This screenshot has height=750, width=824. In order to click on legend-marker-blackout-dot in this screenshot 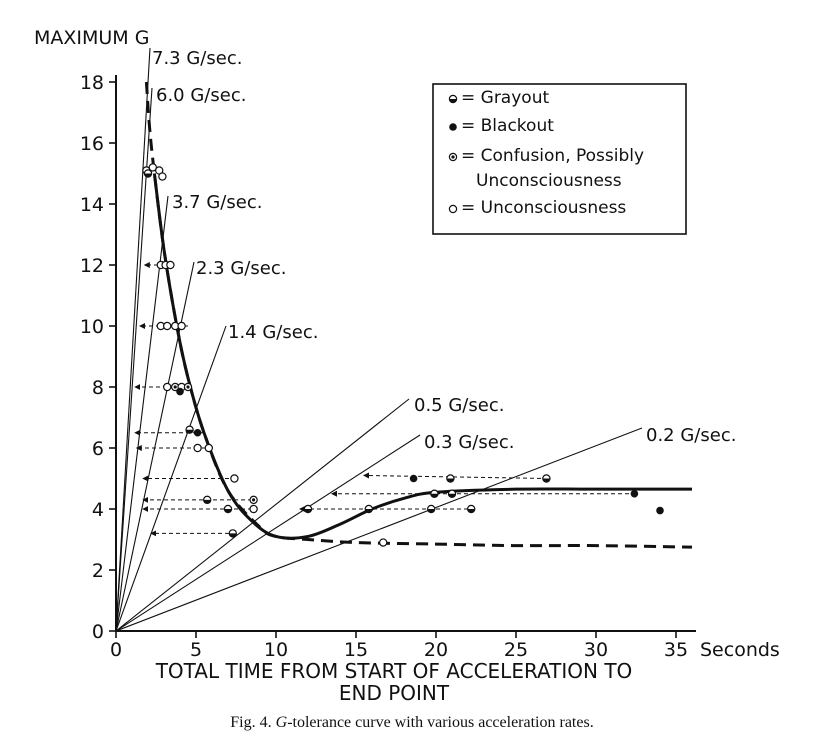, I will do `click(453, 127)`.